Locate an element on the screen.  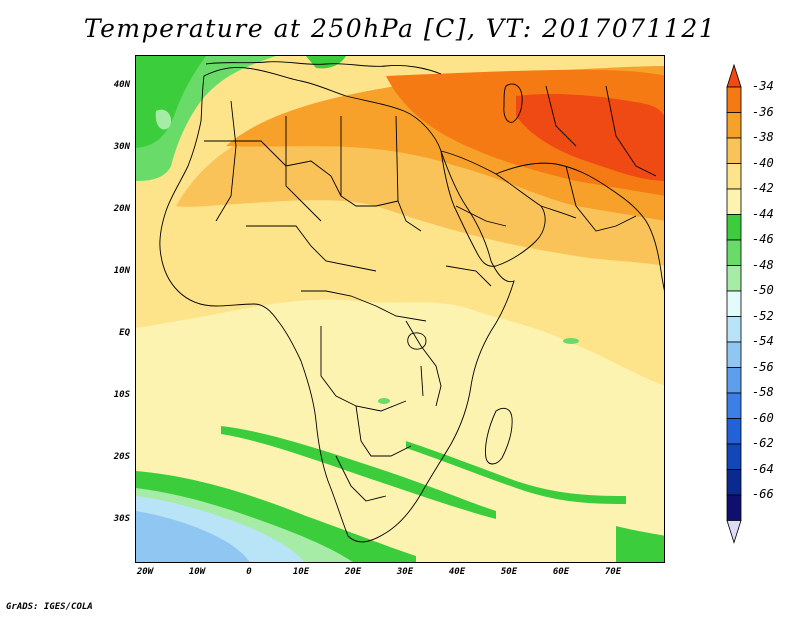
lat-label-20n: 20N is located at coordinates (121, 209).